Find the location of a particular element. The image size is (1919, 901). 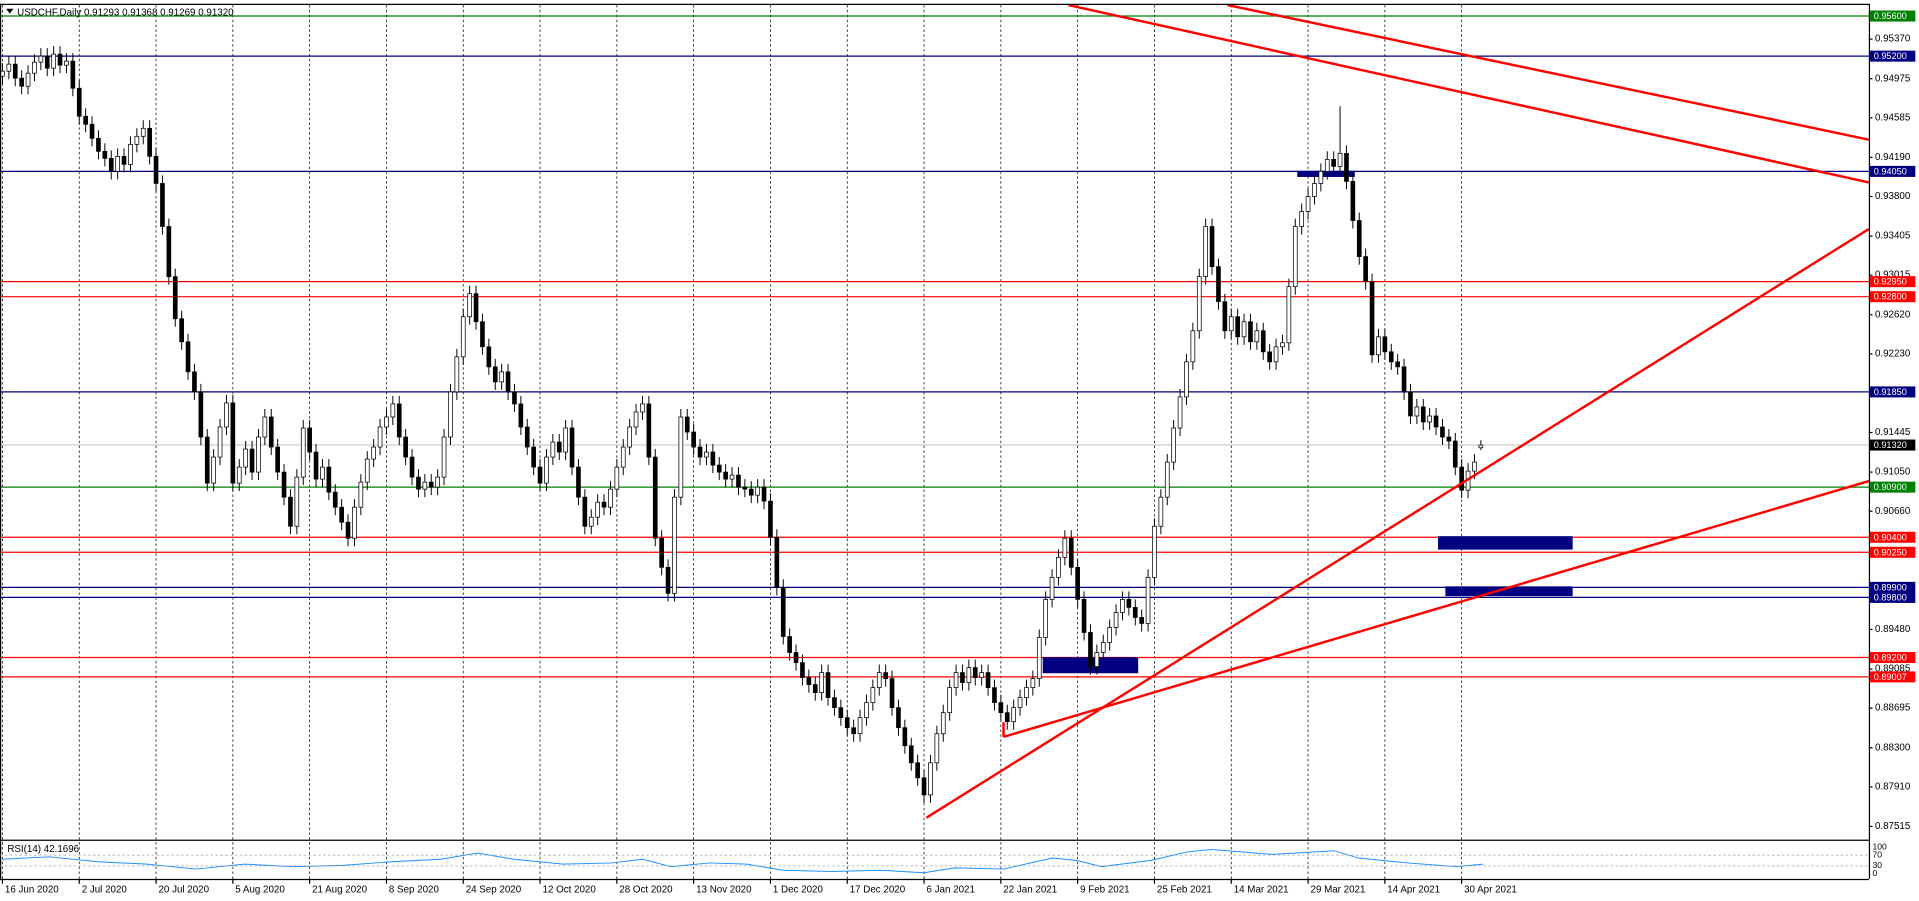

level-label: 0.95200 is located at coordinates (1890, 56).